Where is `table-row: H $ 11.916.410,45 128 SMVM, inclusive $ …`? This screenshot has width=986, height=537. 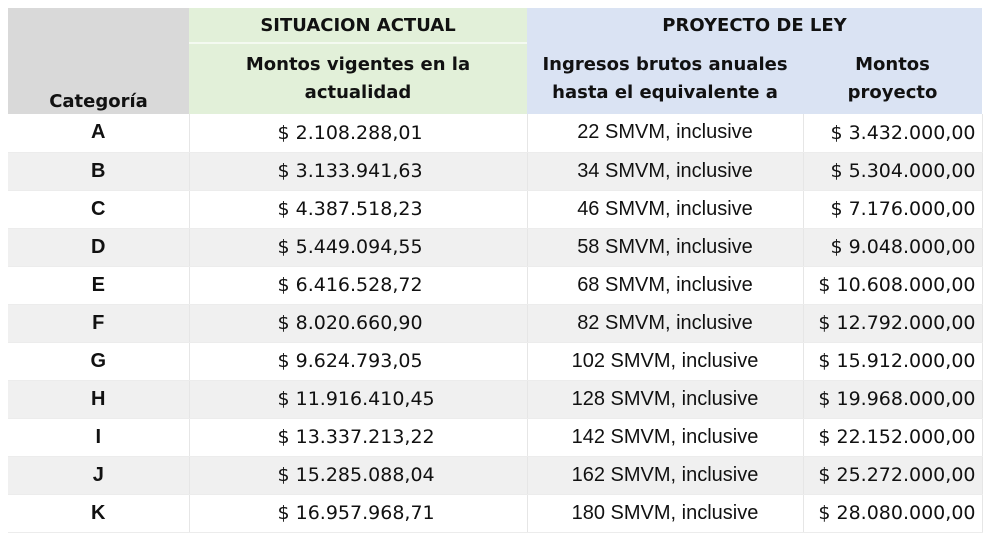 table-row: H $ 11.916.410,45 128 SMVM, inclusive $ … is located at coordinates (495, 399).